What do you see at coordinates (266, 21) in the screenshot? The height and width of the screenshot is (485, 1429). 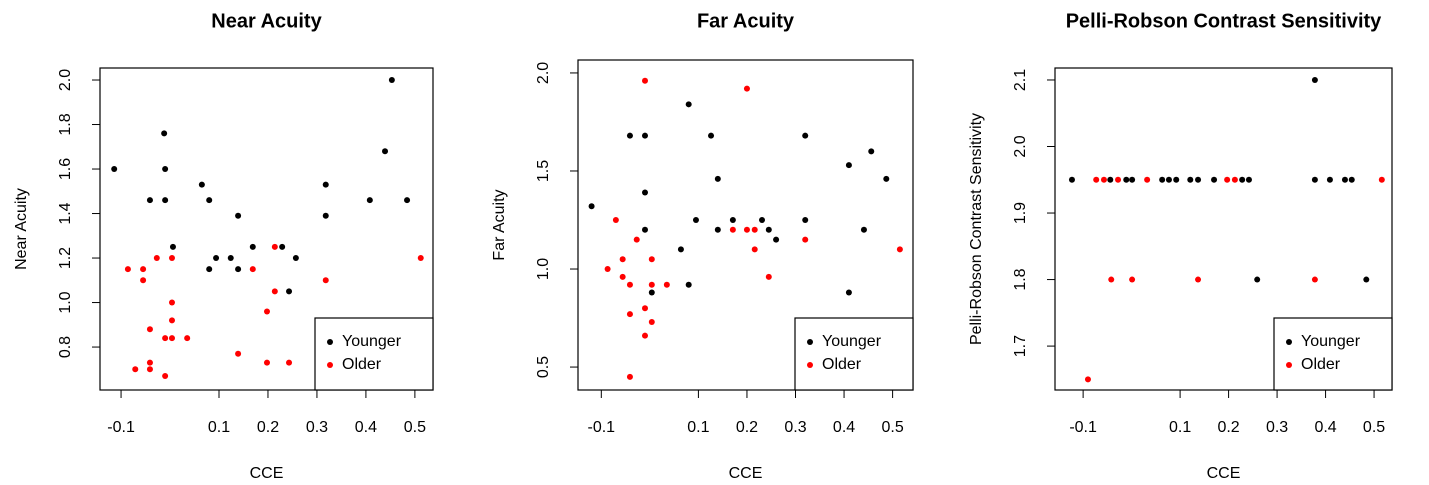 I see `chart-title: Near Acuity` at bounding box center [266, 21].